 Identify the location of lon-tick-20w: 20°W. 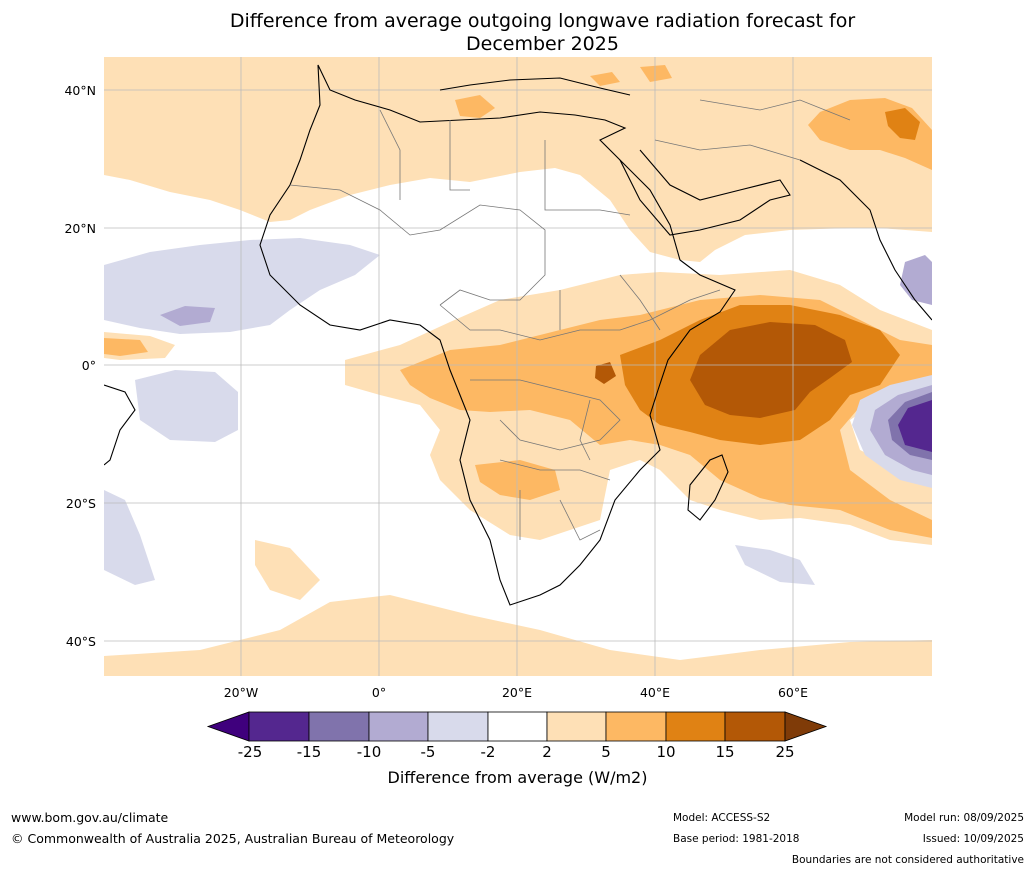
(241, 692).